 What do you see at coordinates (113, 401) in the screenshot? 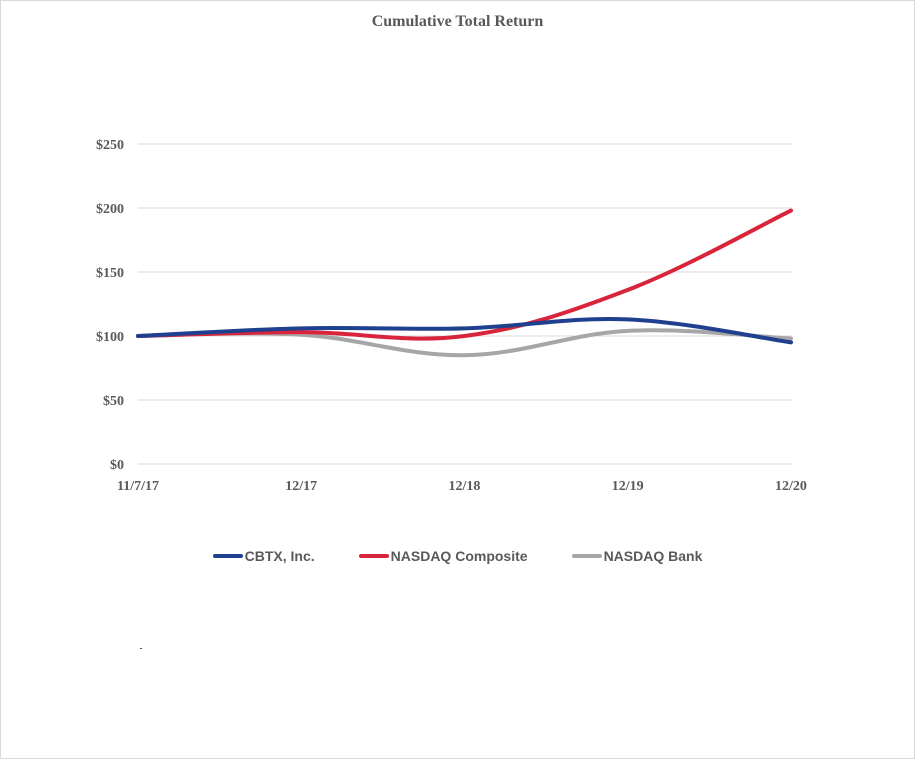
I see `y-tick-label: $50` at bounding box center [113, 401].